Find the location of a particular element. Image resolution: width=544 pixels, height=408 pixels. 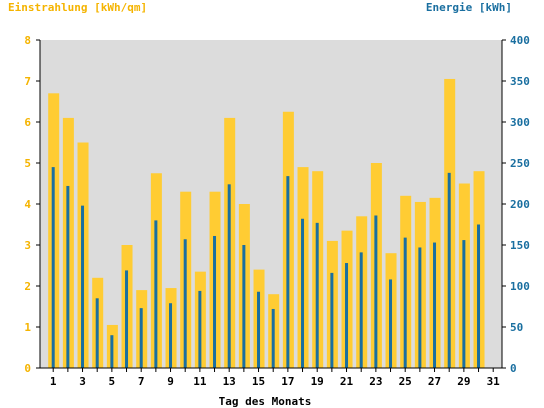

x-tick-label: 13 is located at coordinates (229, 381).